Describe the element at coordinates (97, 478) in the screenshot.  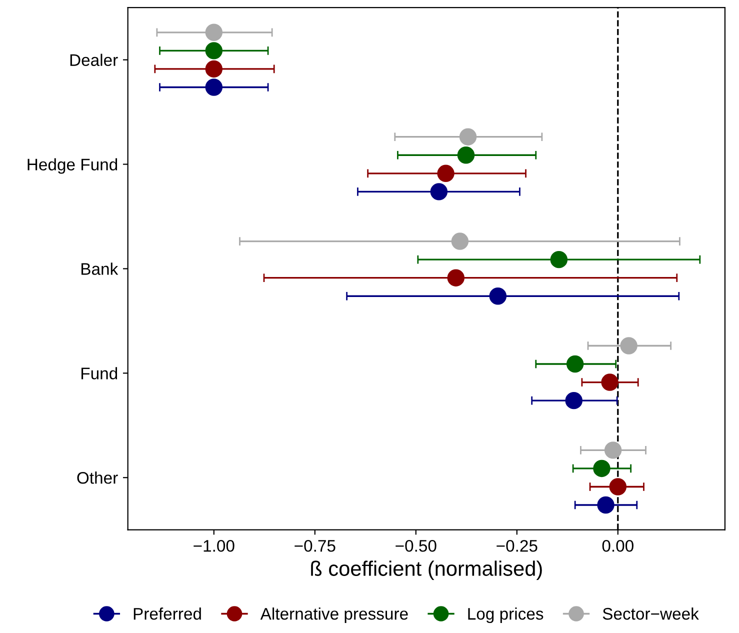
I see `y-tick-label: Other` at that location.